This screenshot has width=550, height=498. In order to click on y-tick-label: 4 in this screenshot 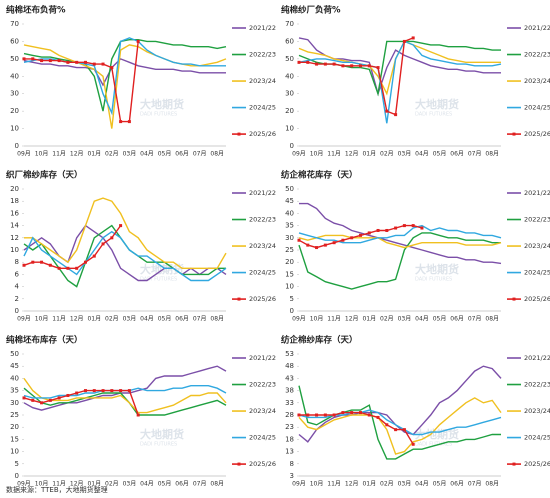, I will do `click(17, 287)`.